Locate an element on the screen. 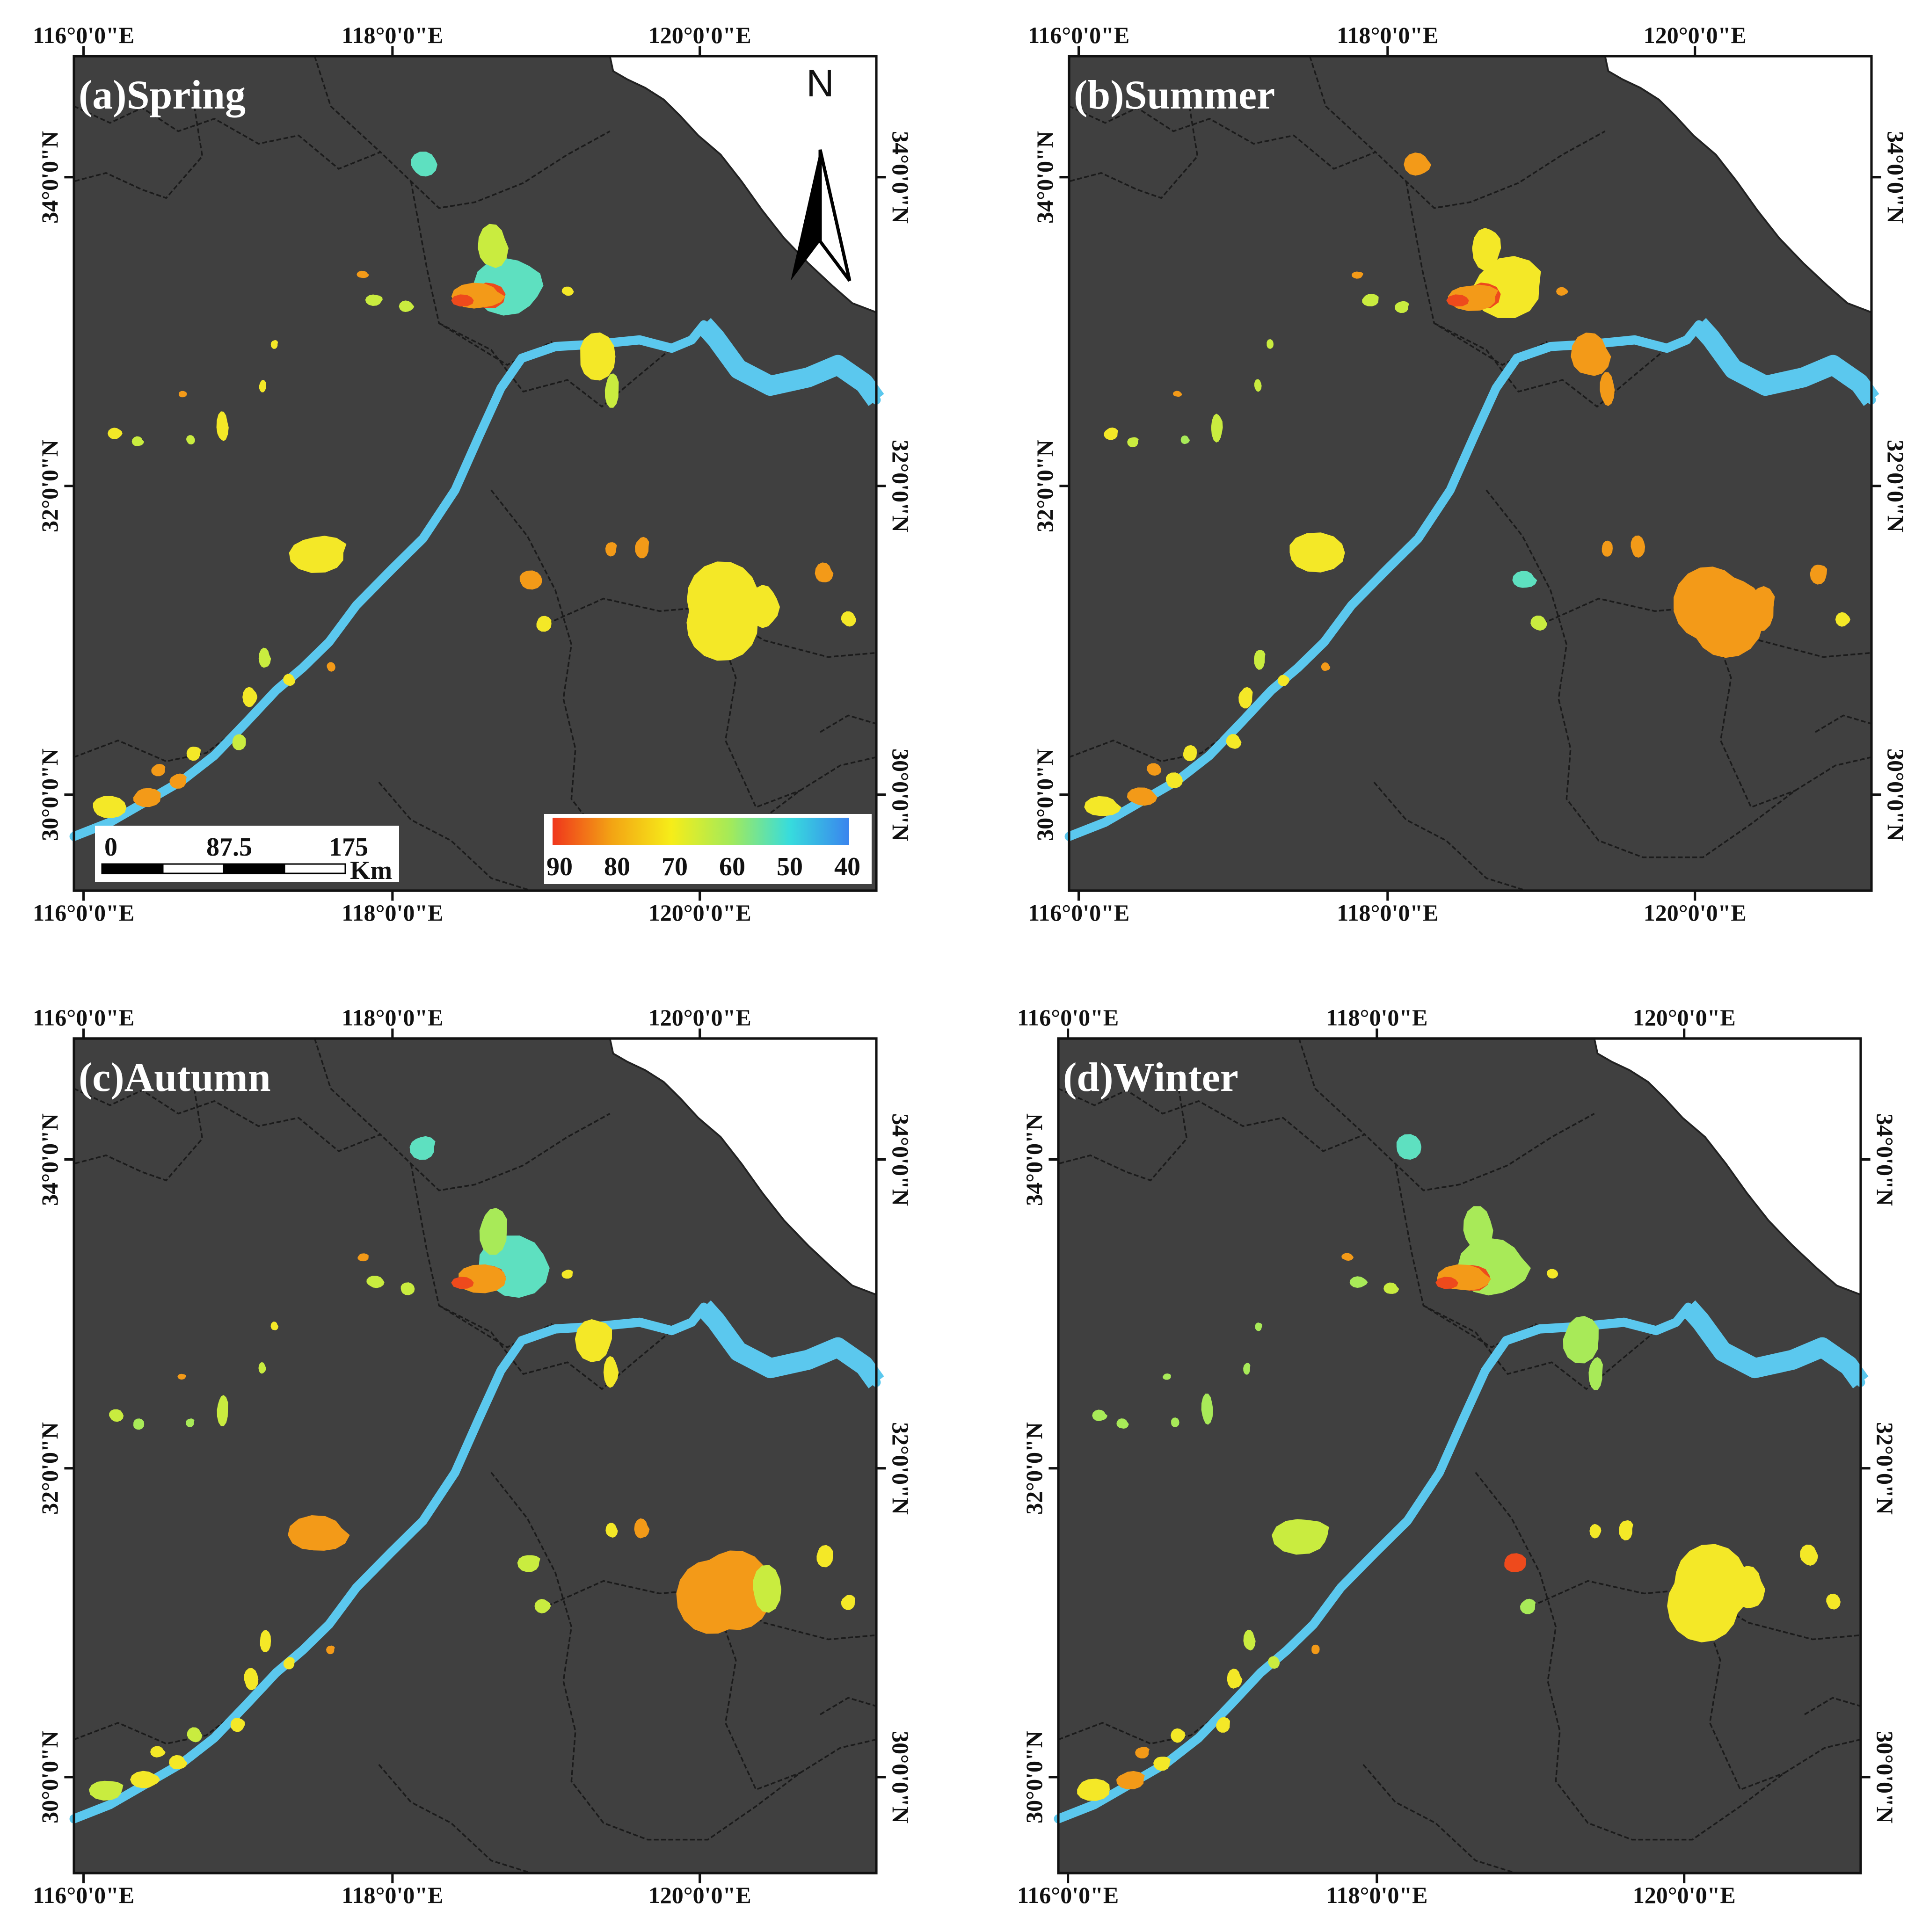  north-arrow-left is located at coordinates (805, 216).